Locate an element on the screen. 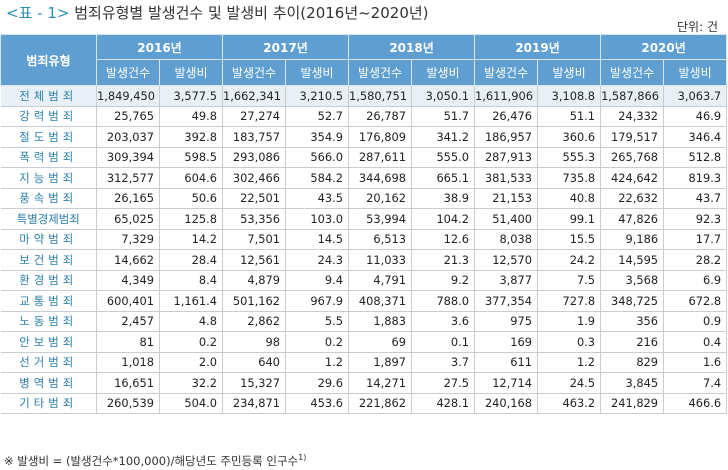  rate-cell: 0.9 is located at coordinates (695, 321).